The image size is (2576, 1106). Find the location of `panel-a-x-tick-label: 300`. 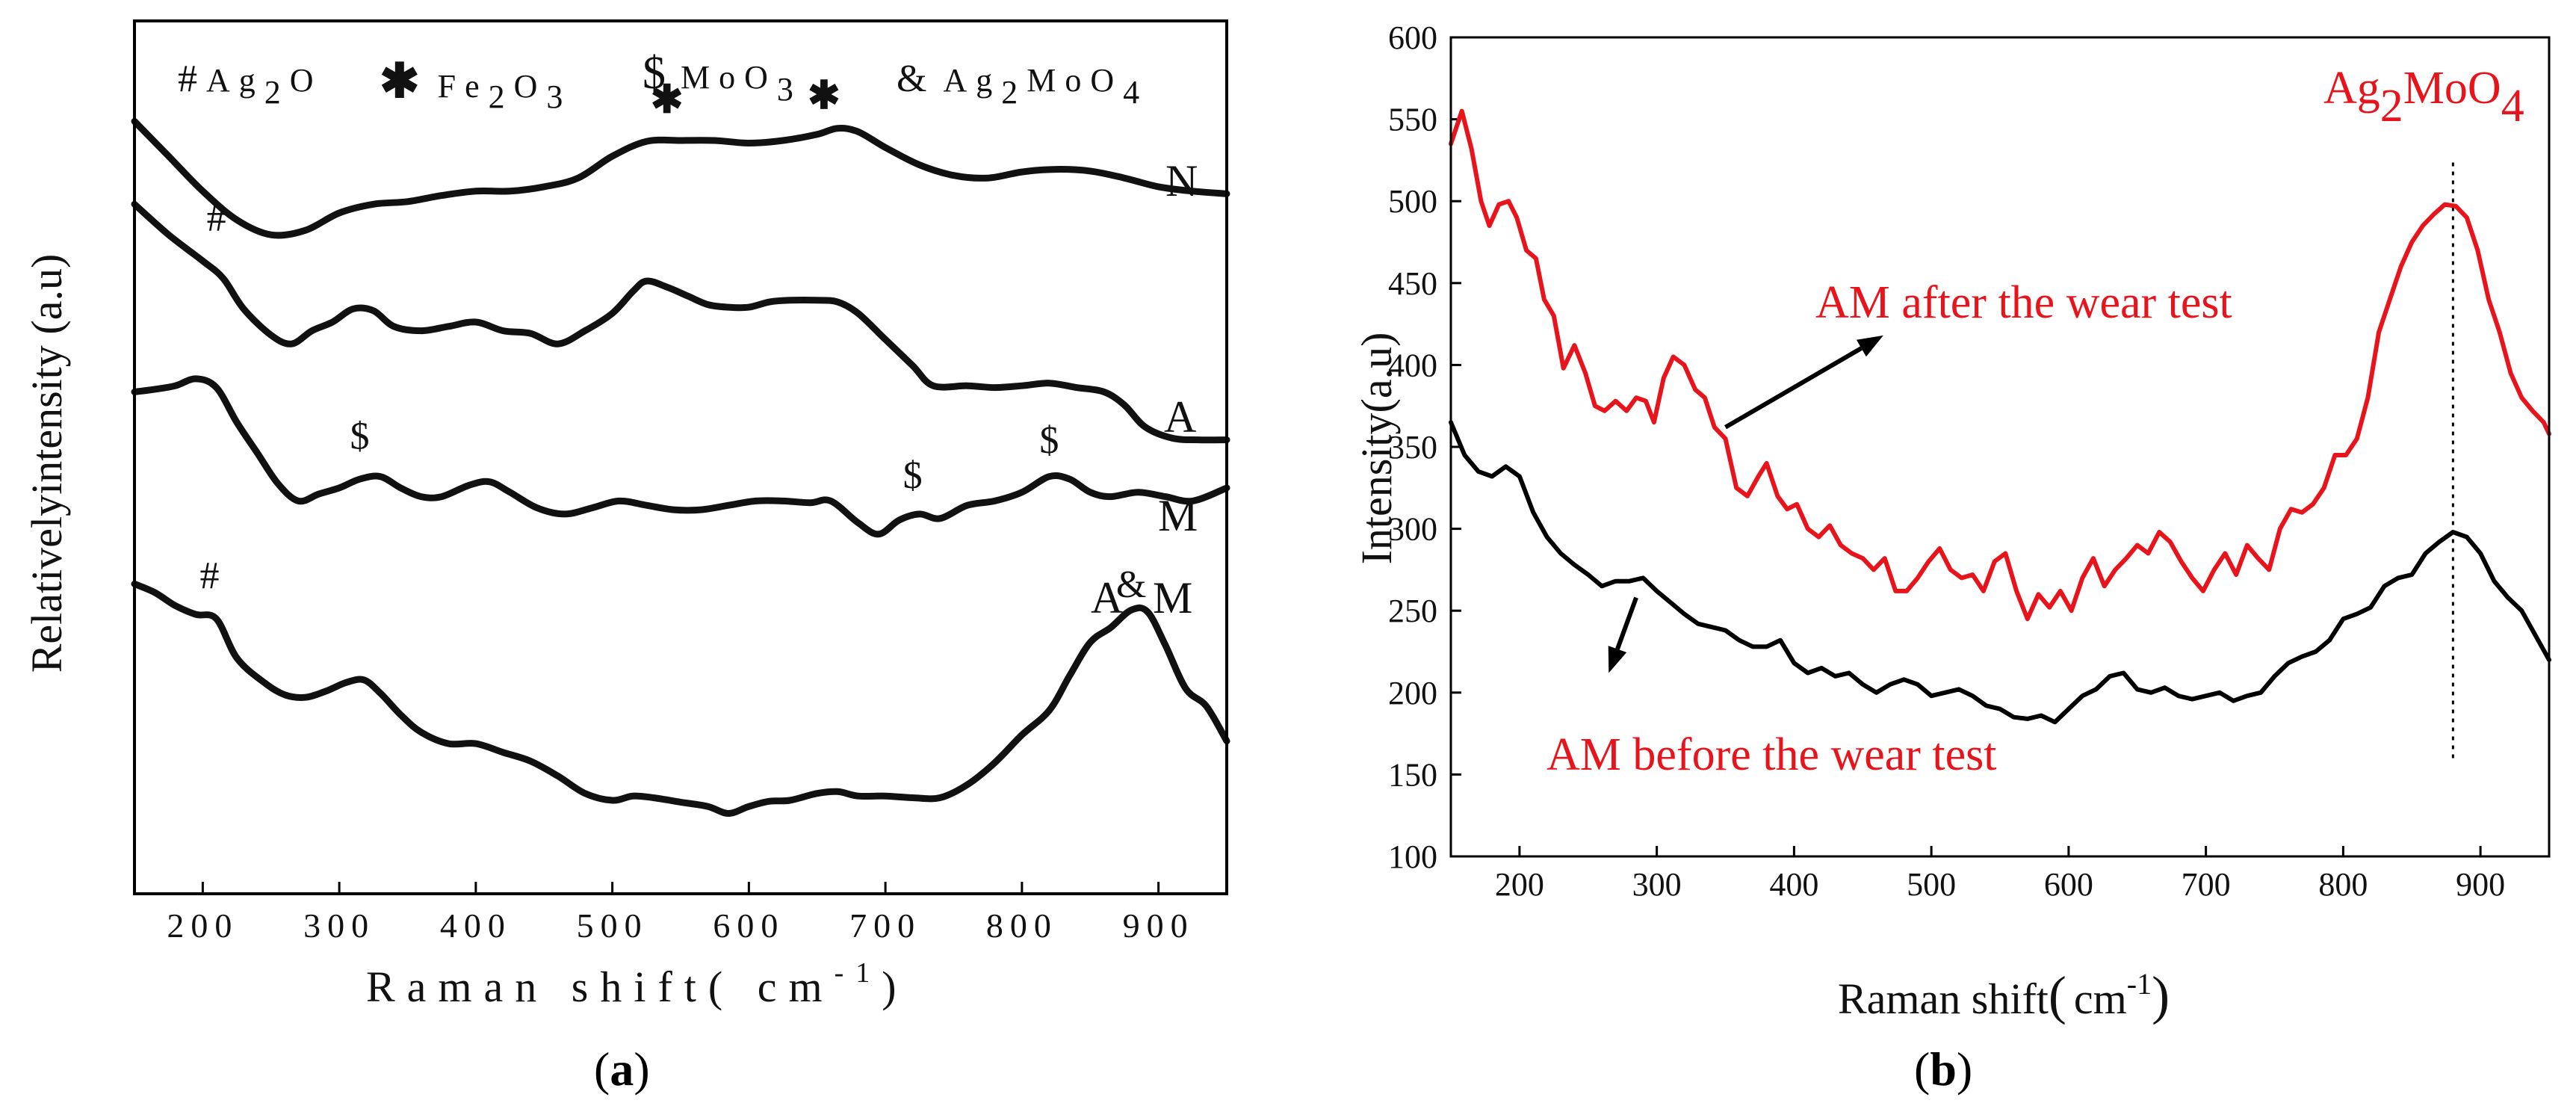

panel-a-x-tick-label: 300 is located at coordinates (339, 926).